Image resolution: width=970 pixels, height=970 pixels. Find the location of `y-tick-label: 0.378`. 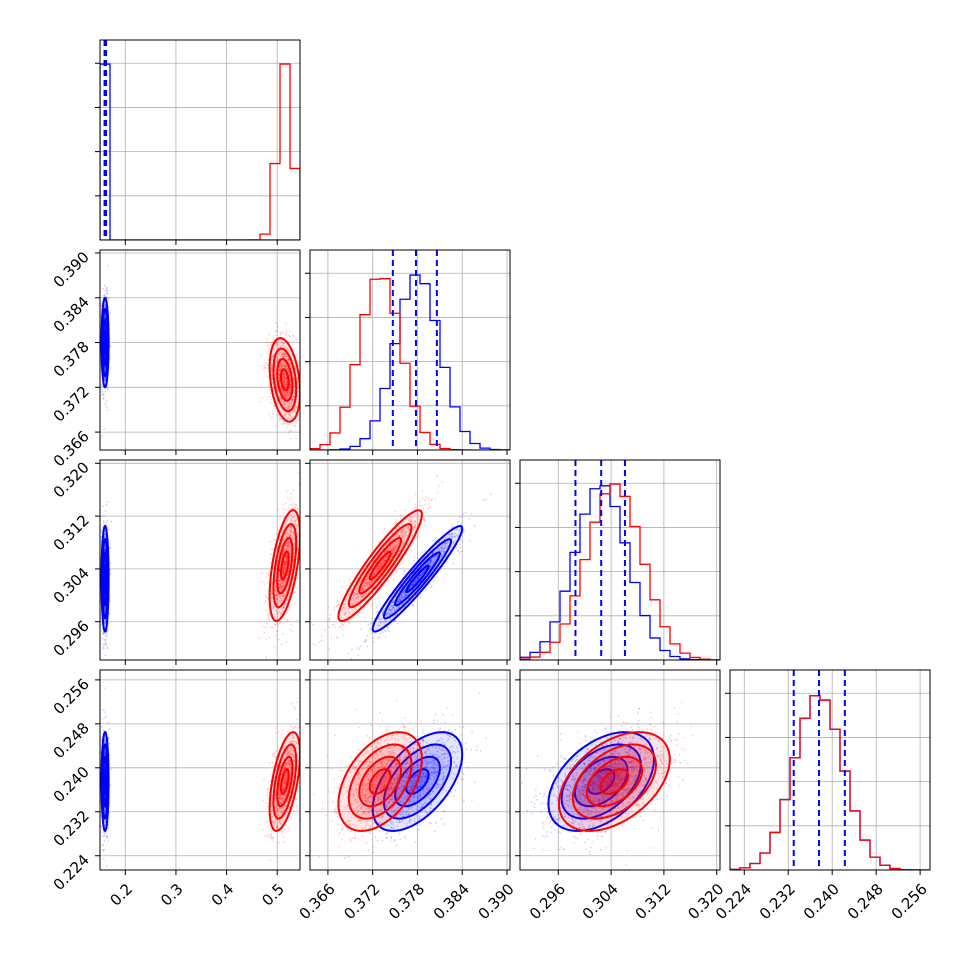

y-tick-label: 0.378 is located at coordinates (71, 359).